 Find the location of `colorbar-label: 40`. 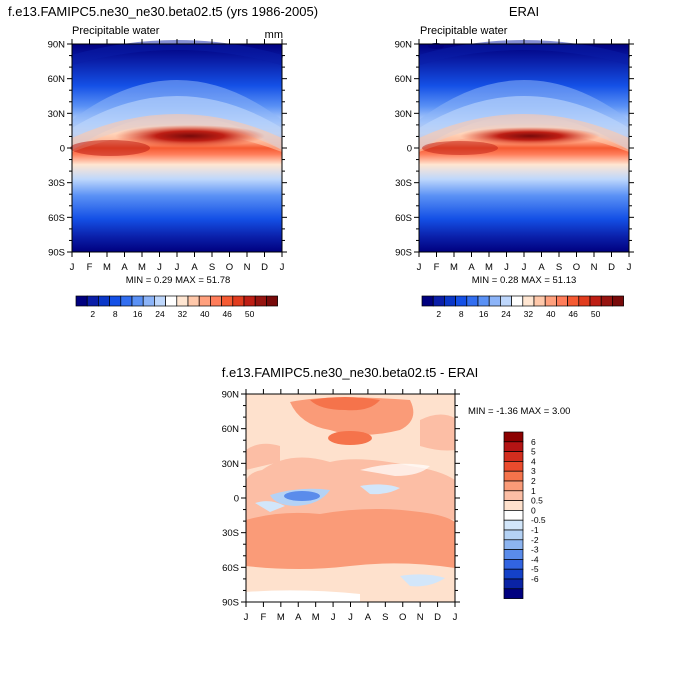

colorbar-label: 40 is located at coordinates (205, 314).